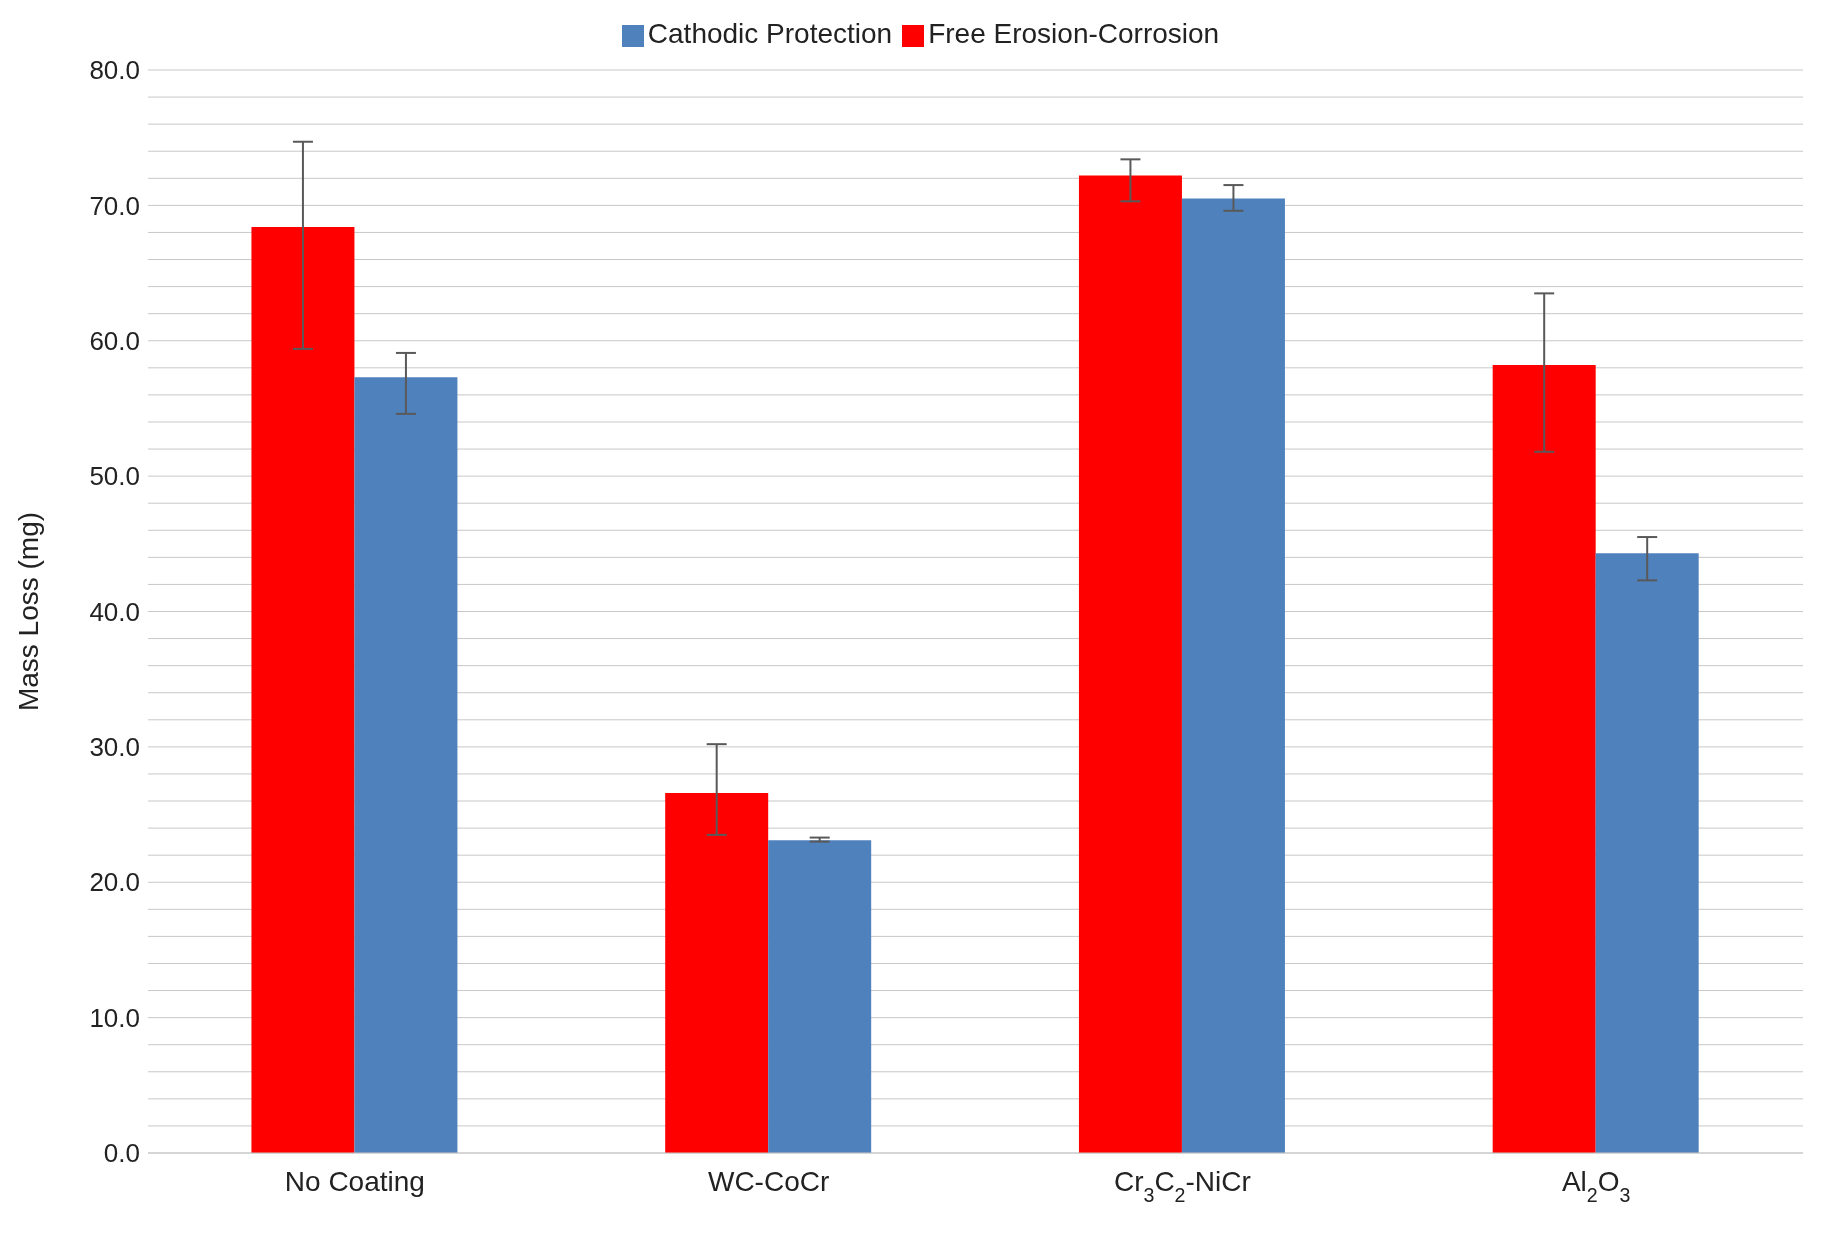 This screenshot has height=1243, width=1837. Describe the element at coordinates (121, 1153) in the screenshot. I see `y-tick-label: 0.0` at that location.